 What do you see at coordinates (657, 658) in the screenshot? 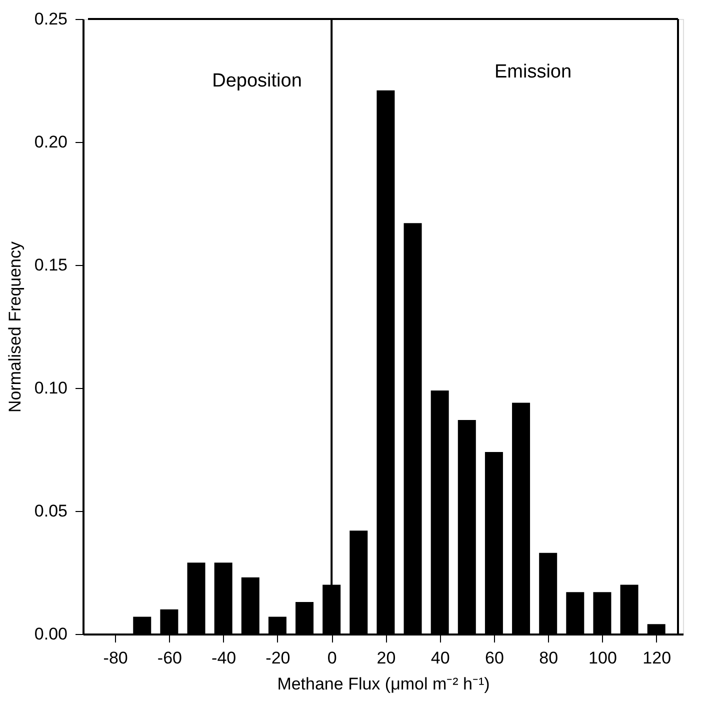
I see `x-tick-label: 120` at bounding box center [657, 658].